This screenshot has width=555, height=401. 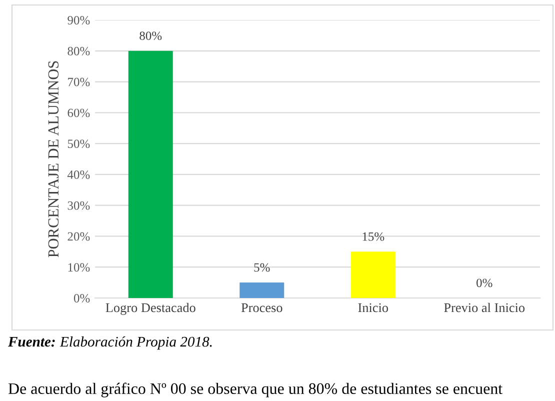 What do you see at coordinates (151, 36) in the screenshot?
I see `data-label: 80%` at bounding box center [151, 36].